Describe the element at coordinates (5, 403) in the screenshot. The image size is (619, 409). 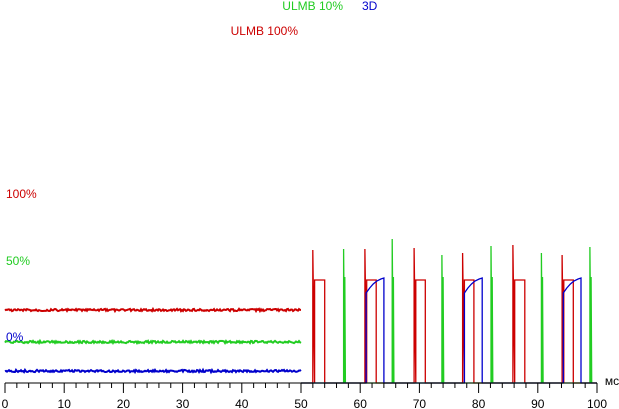
I see `x-tick-label: 0` at that location.